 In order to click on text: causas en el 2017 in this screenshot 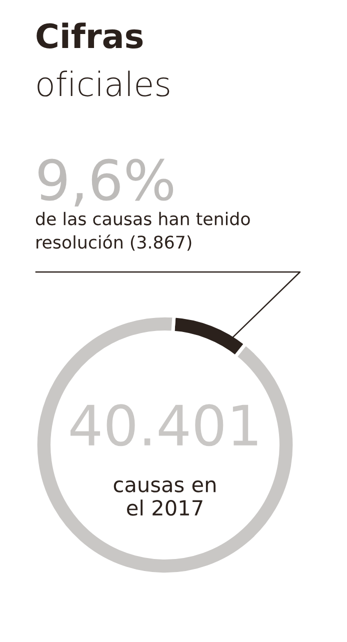, I will do `click(165, 498)`.